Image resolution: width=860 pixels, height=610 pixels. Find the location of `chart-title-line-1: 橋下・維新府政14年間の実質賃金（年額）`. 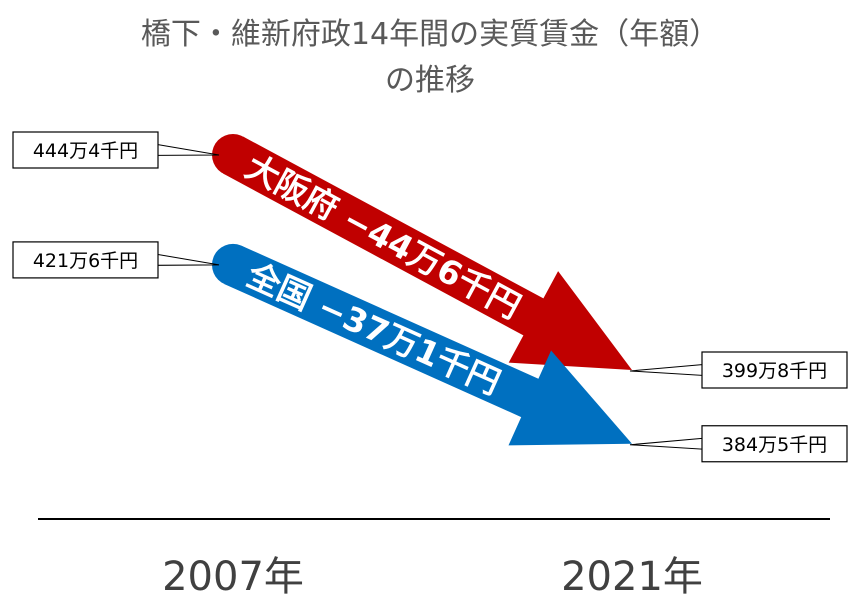

chart-title-line-1: 橋下・維新府政14年間の実質賃金（年額） is located at coordinates (430, 34).